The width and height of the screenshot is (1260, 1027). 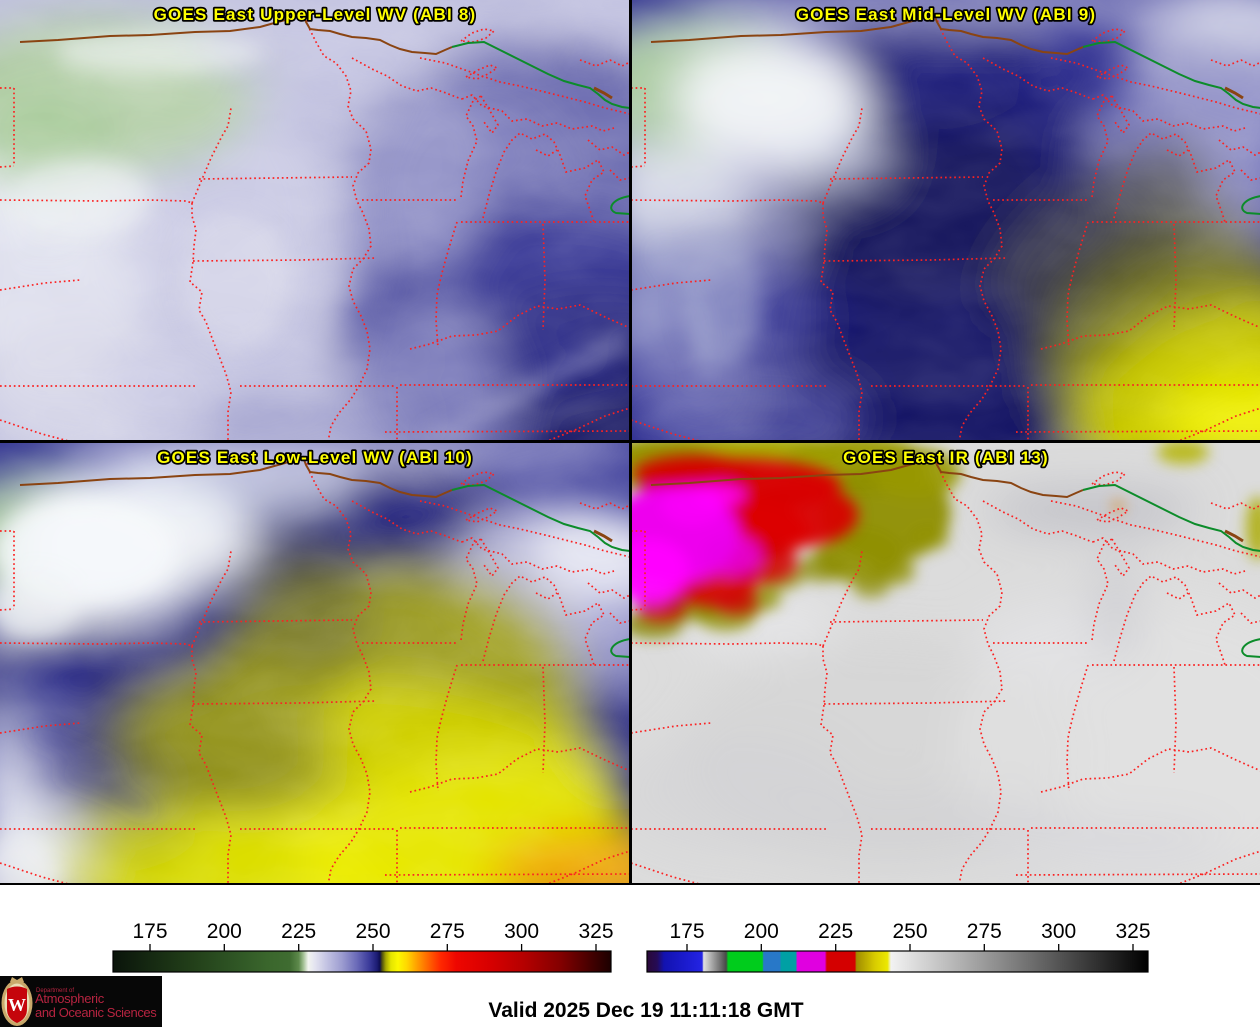 I want to click on svg-text: Department of, so click(x=55, y=991).